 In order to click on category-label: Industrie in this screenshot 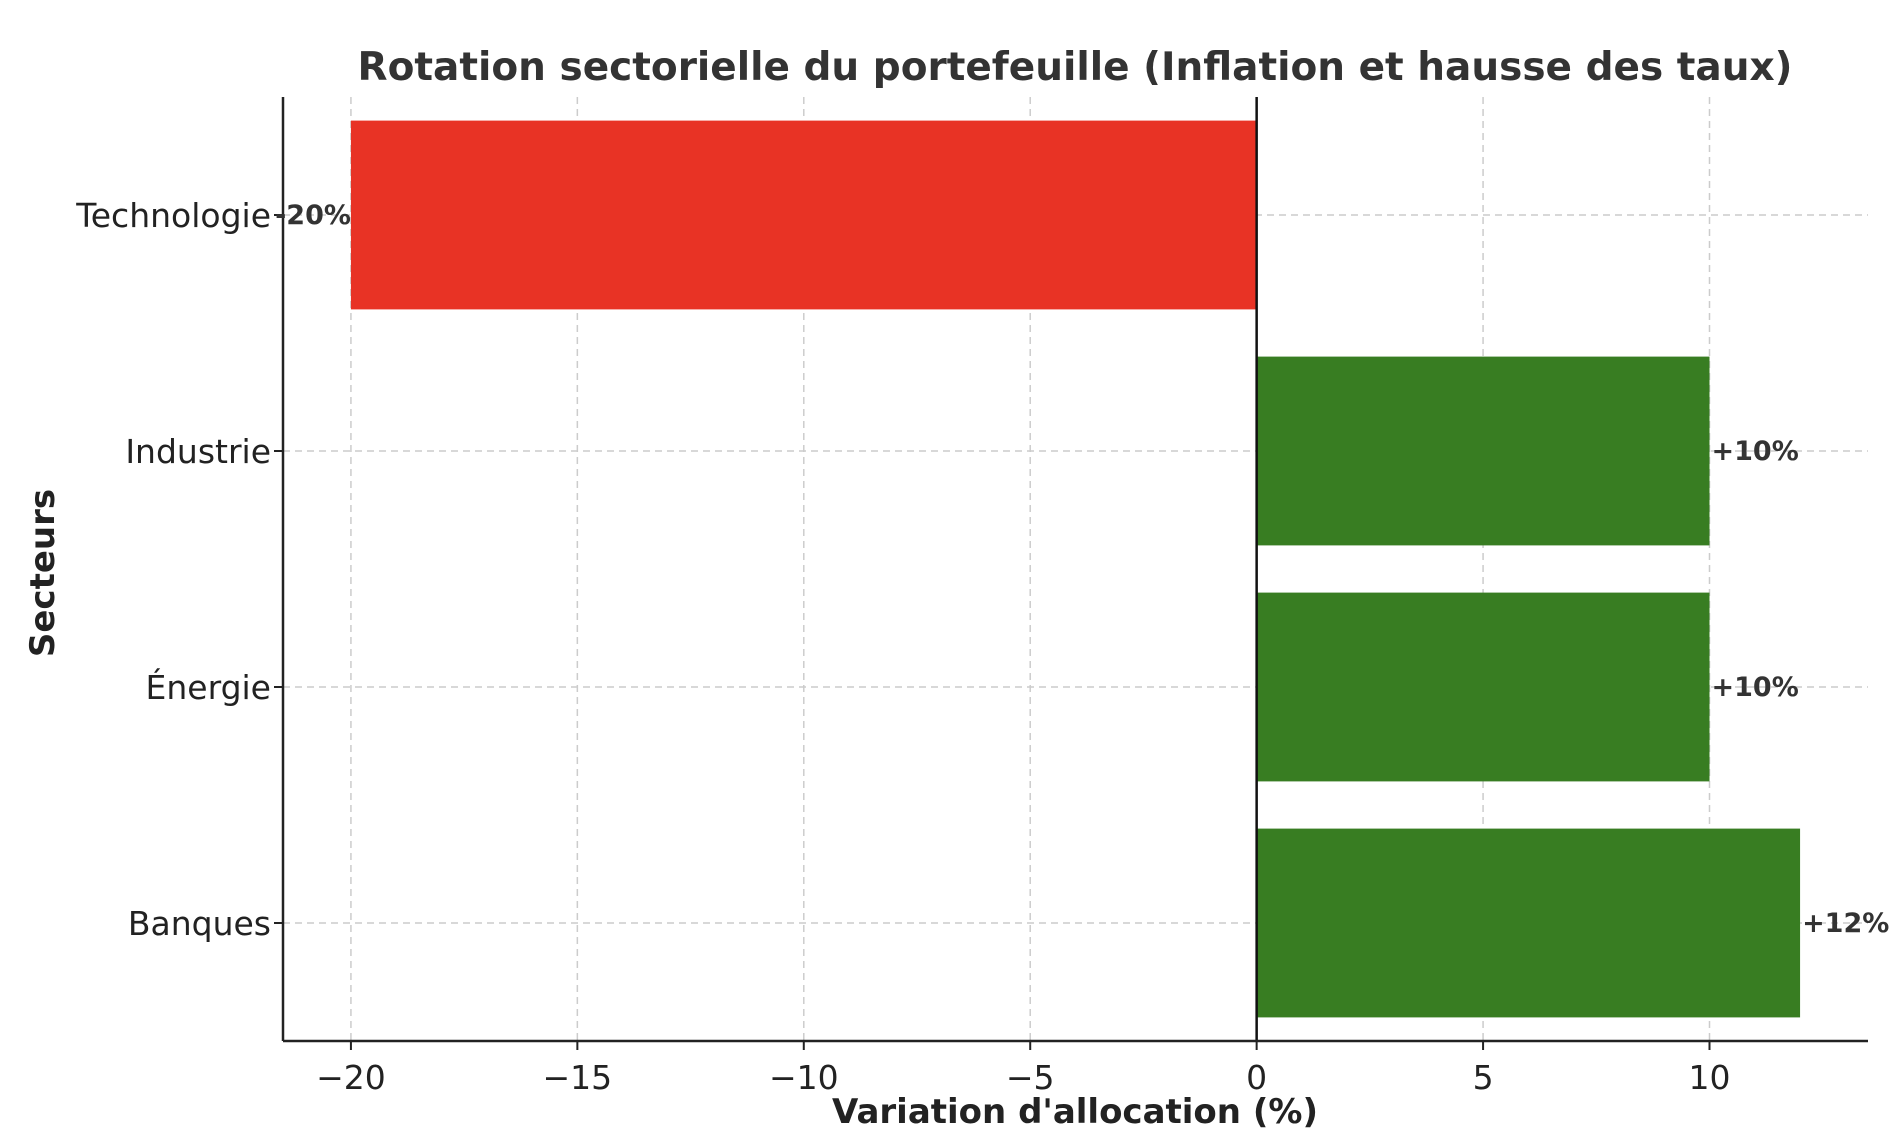, I will do `click(198, 451)`.